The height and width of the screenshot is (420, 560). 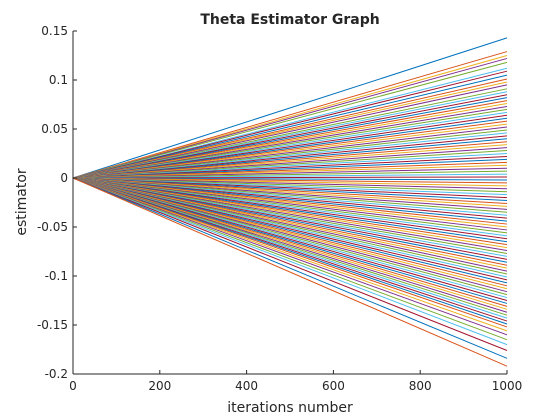 What do you see at coordinates (420, 386) in the screenshot?
I see `x-tick-label: 800` at bounding box center [420, 386].